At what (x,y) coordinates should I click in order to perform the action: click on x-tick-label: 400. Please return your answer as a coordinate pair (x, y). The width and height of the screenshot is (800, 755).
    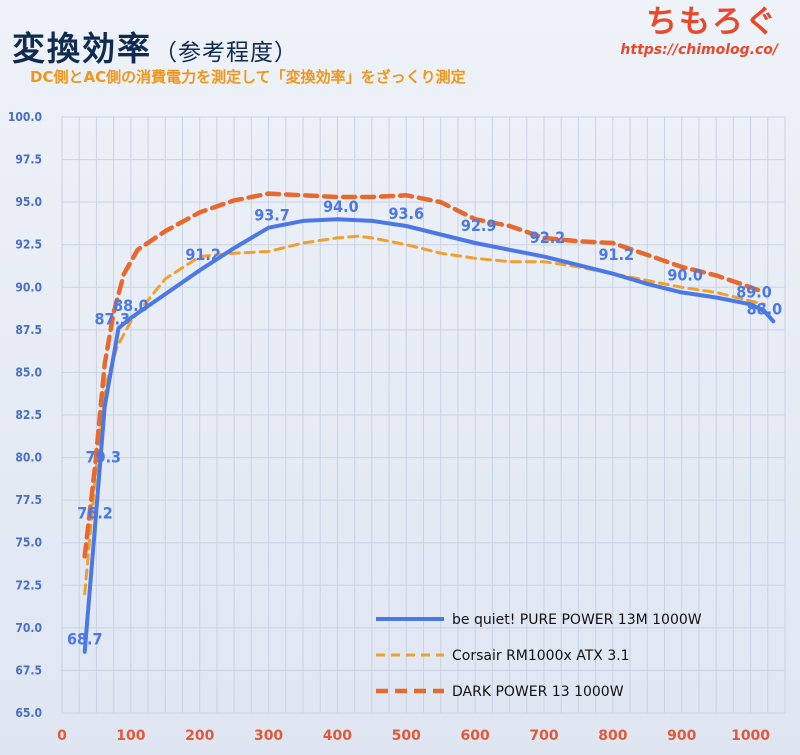
    Looking at the image, I should click on (337, 736).